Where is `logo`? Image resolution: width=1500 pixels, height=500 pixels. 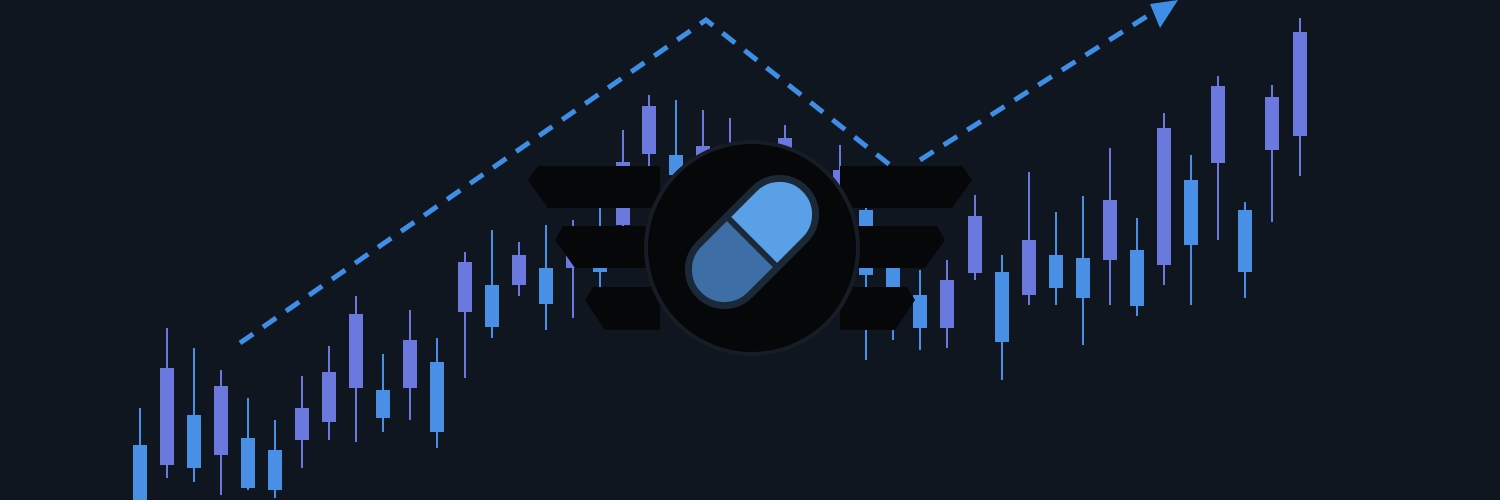
logo is located at coordinates (750, 248).